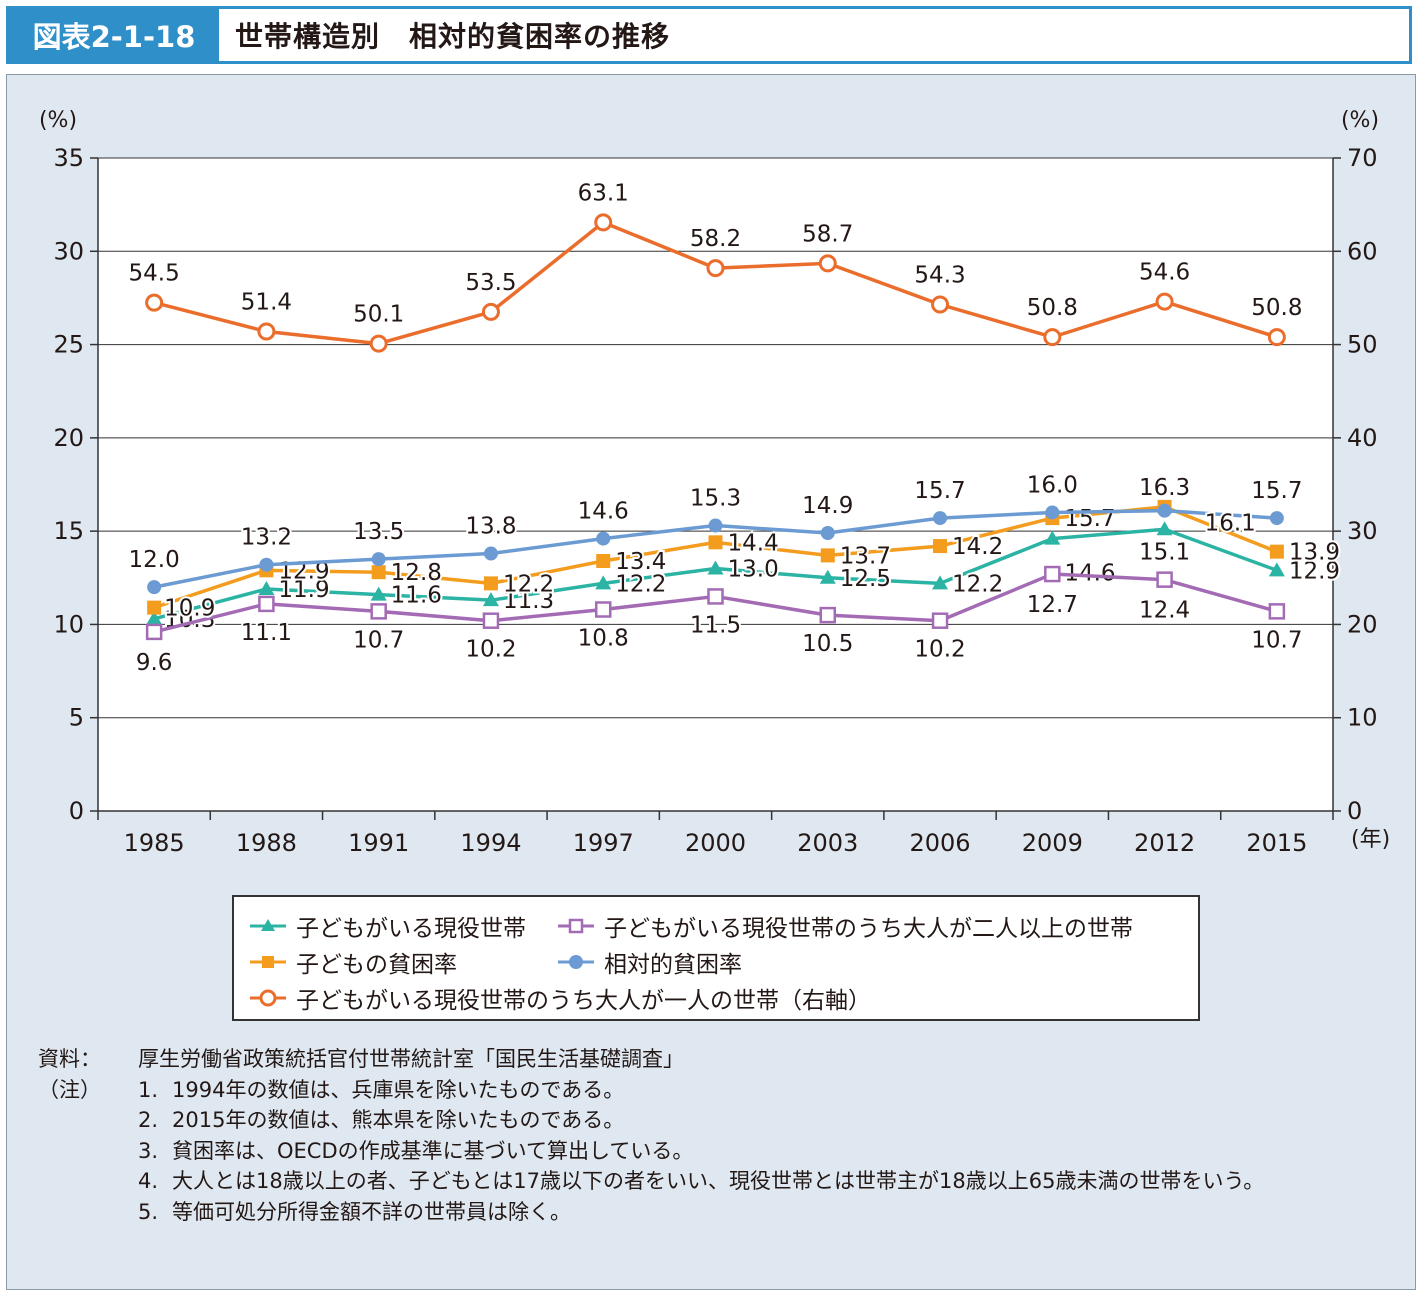 The height and width of the screenshot is (1296, 1424). I want to click on data-label: 15.3, so click(715, 499).